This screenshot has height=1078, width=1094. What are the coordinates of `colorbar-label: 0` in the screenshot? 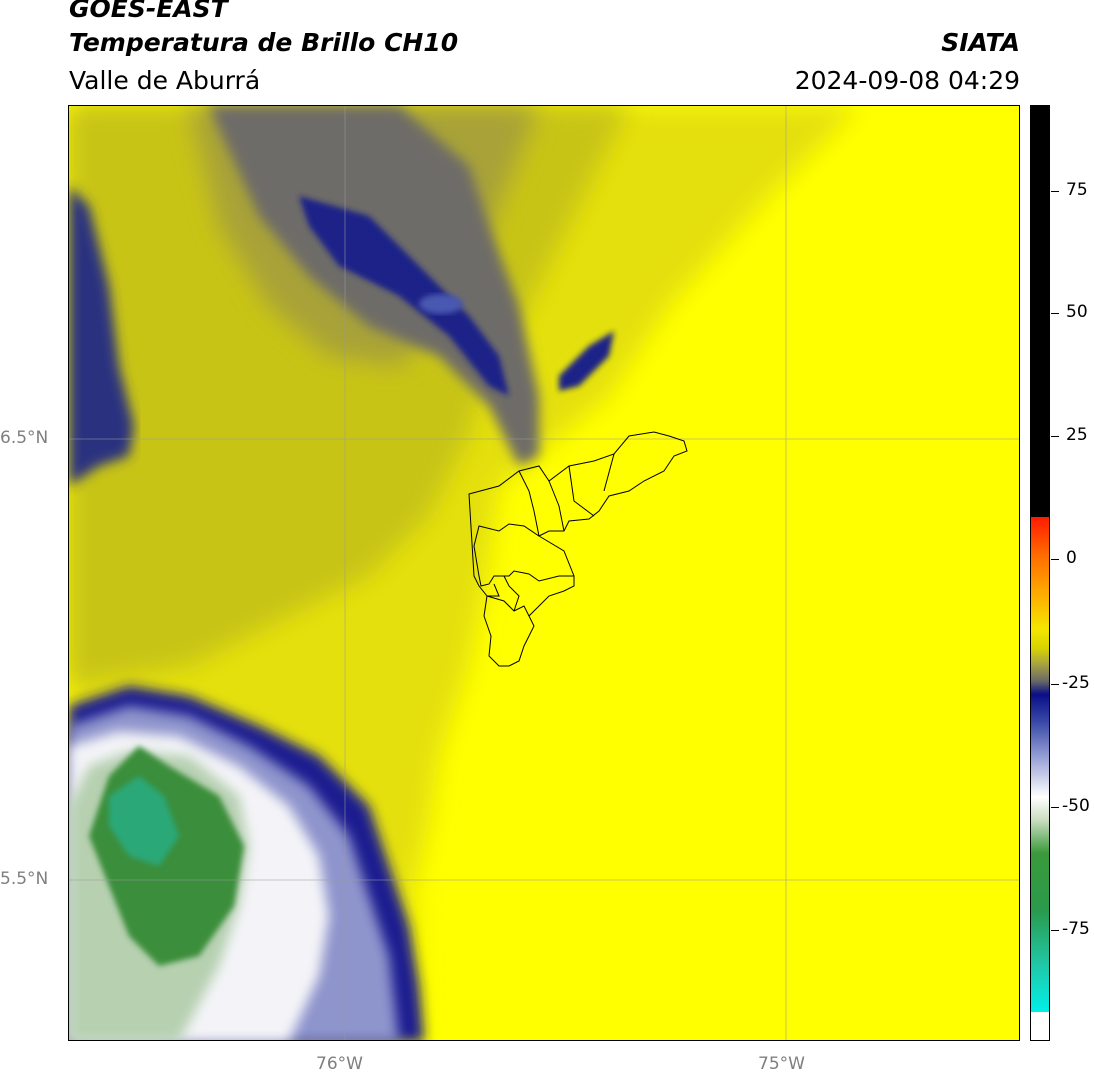 It's located at (1071, 558).